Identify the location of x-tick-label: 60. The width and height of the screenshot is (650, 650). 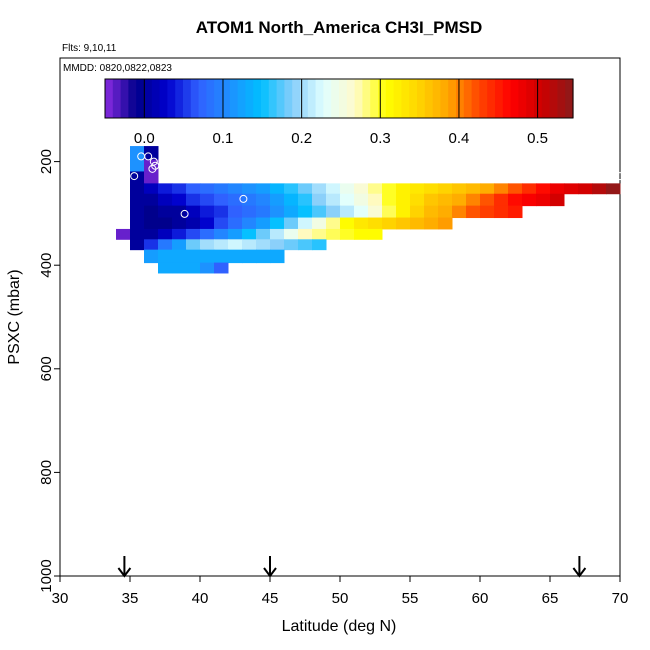
(480, 598).